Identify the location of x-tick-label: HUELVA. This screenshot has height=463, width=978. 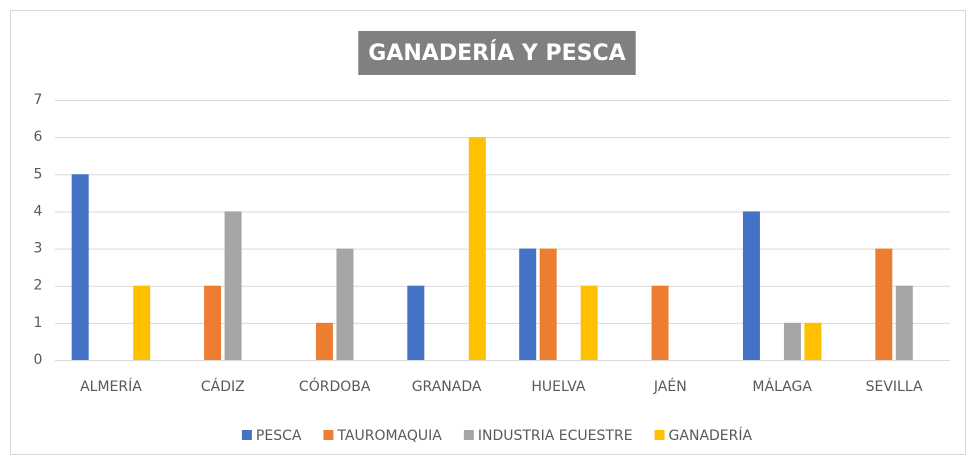
(558, 387).